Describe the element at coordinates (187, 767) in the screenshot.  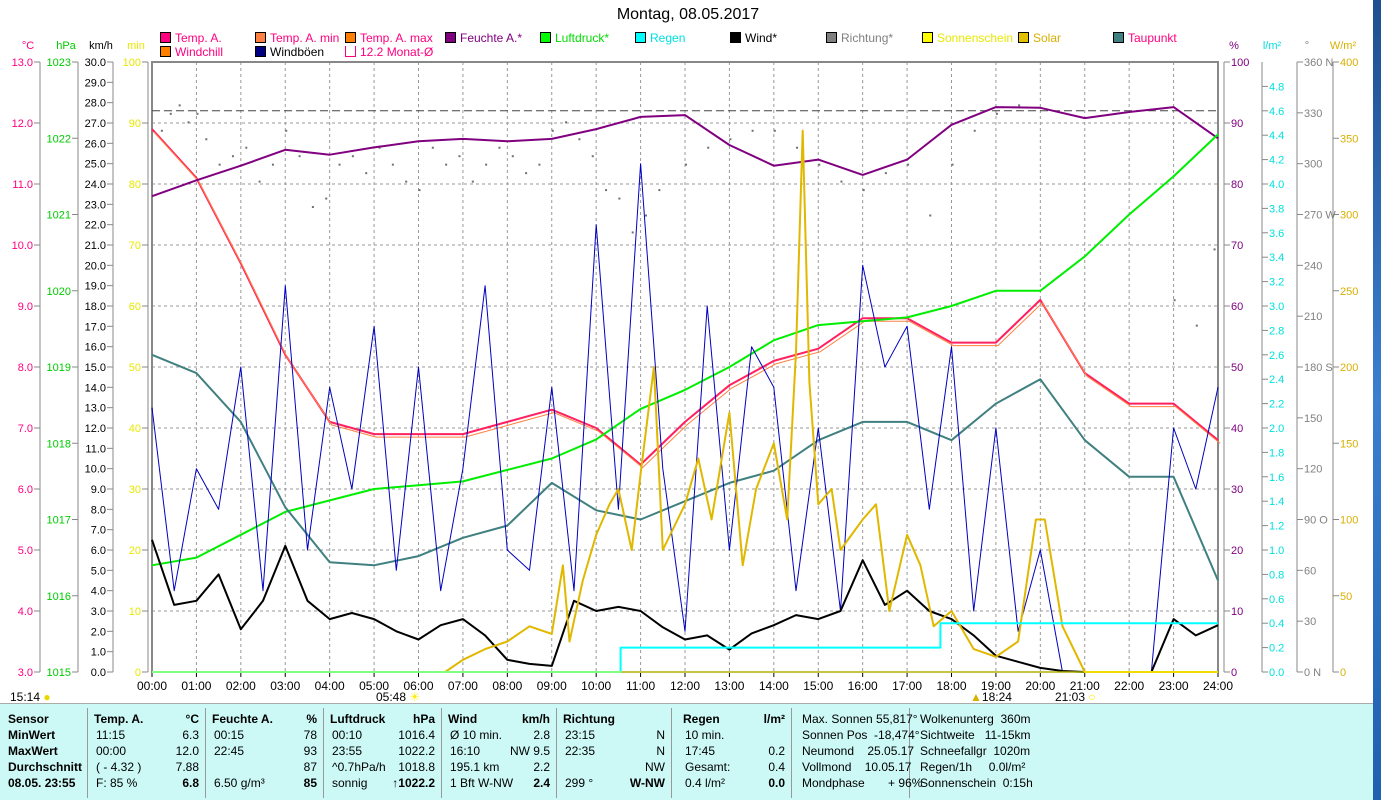
I see `temp-row-value: 7.88` at that location.